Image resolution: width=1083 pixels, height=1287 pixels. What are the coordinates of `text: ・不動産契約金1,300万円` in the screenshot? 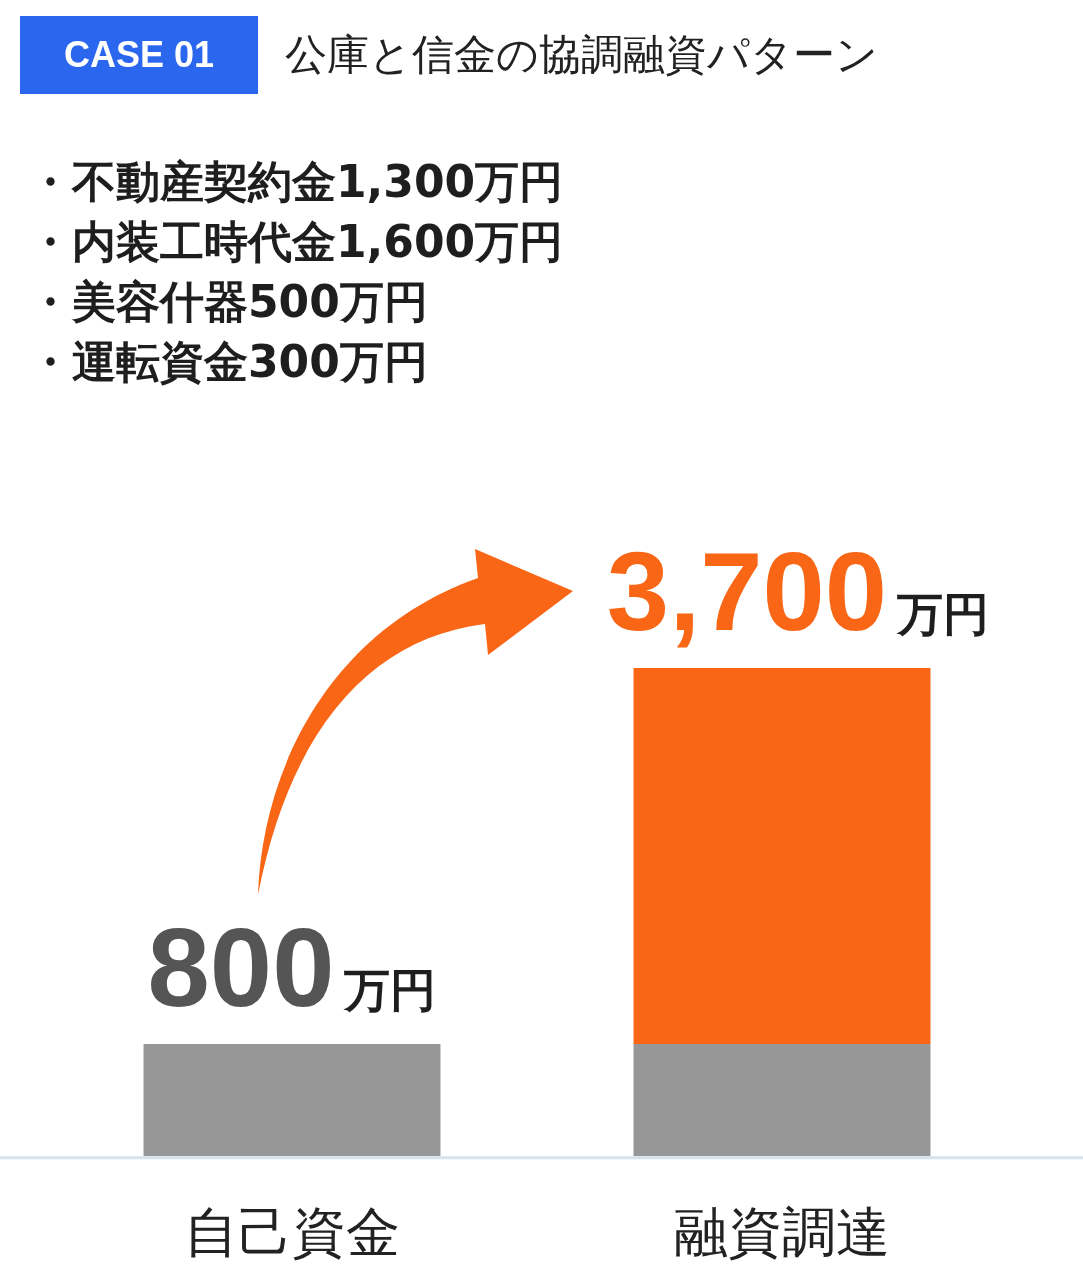 It's located at (296, 182).